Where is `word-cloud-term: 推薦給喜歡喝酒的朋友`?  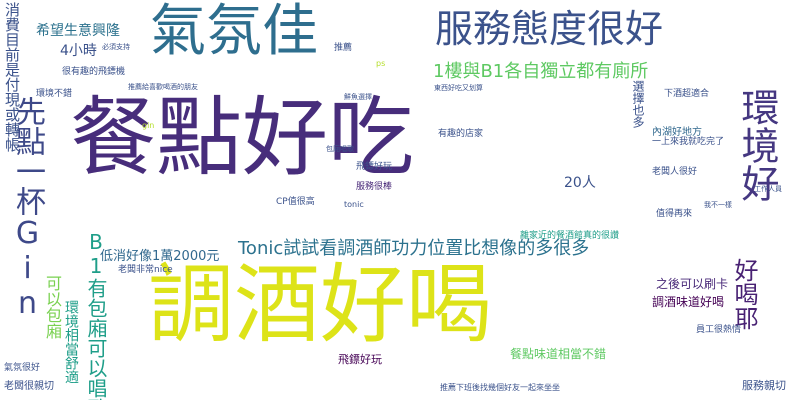 word-cloud-term: 推薦給喜歡喝酒的朋友 is located at coordinates (163, 87).